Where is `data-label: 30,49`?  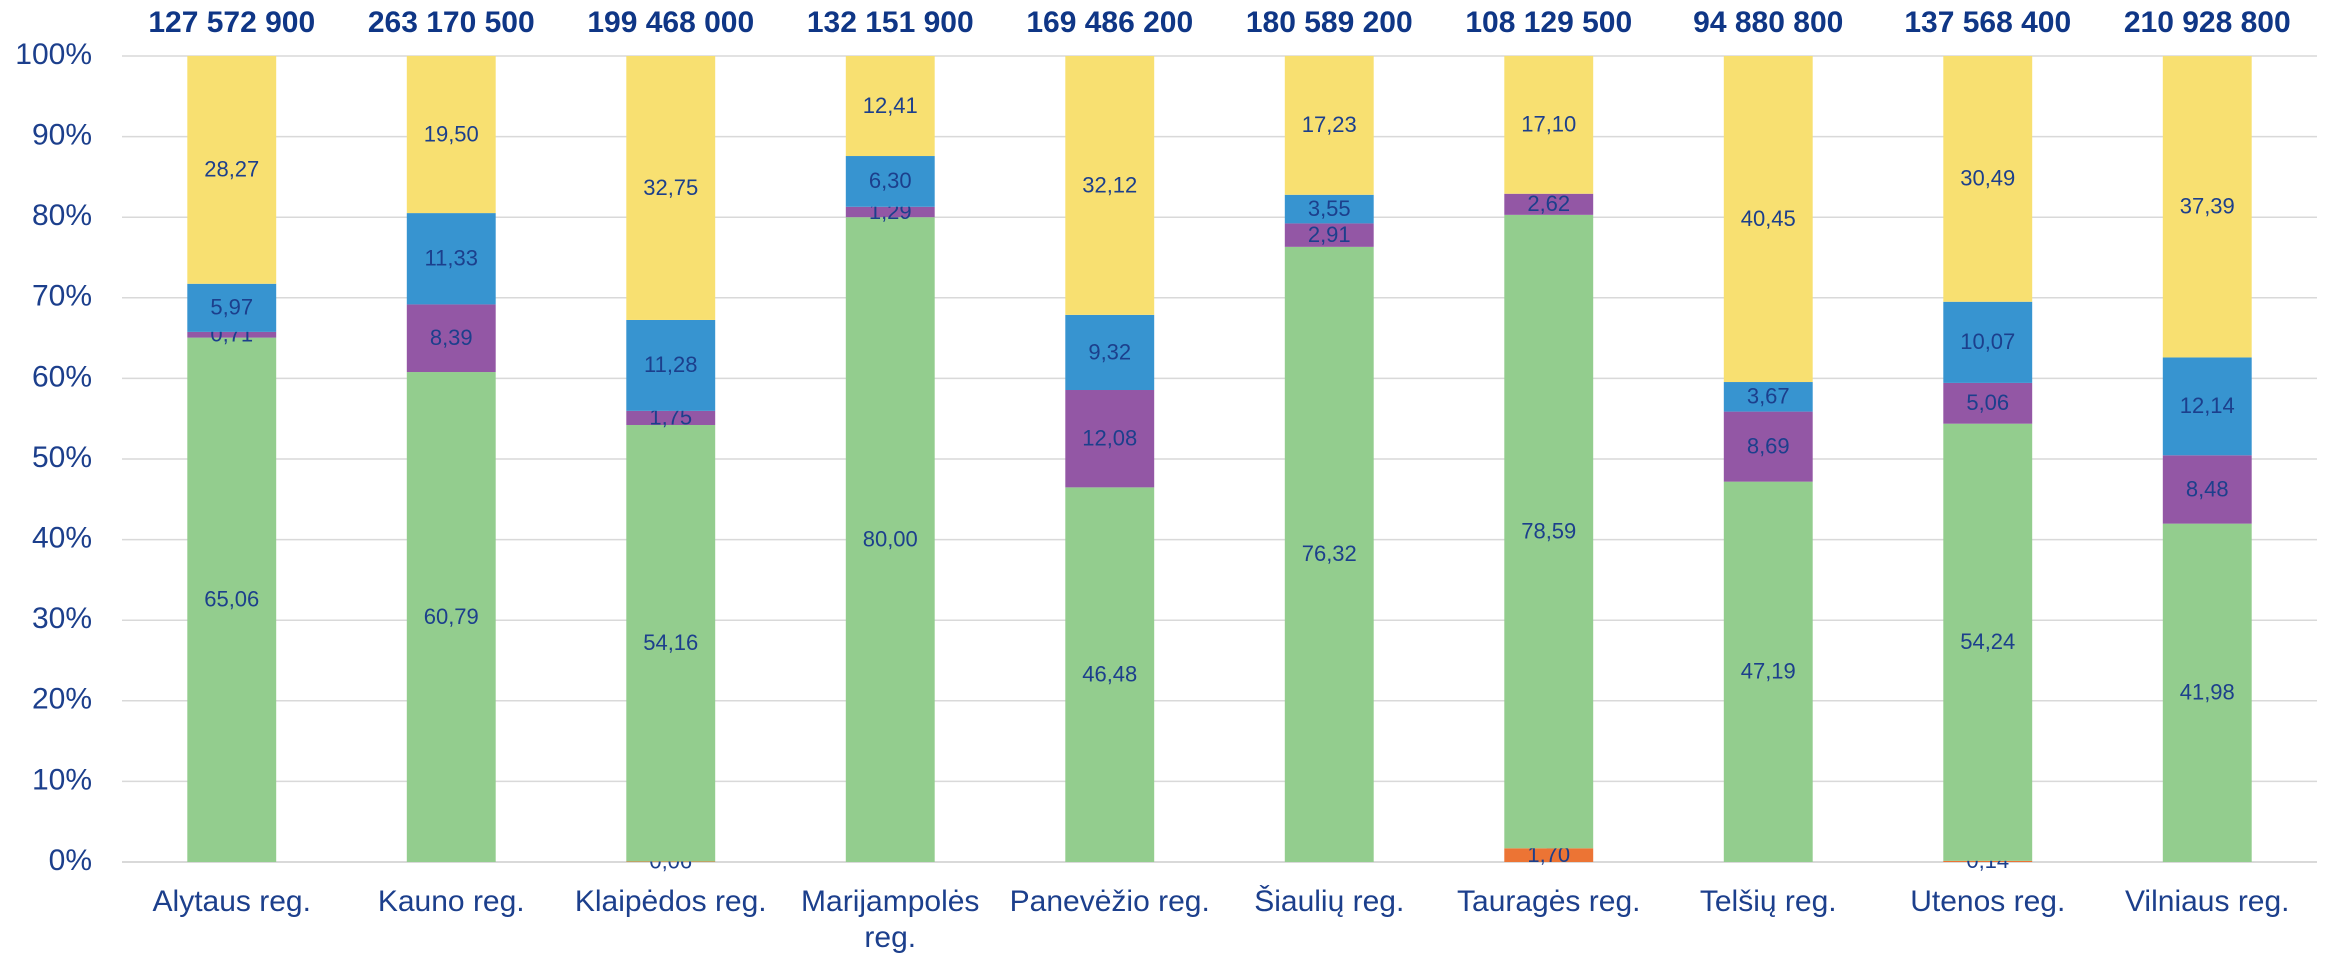 data-label: 30,49 is located at coordinates (1987, 178).